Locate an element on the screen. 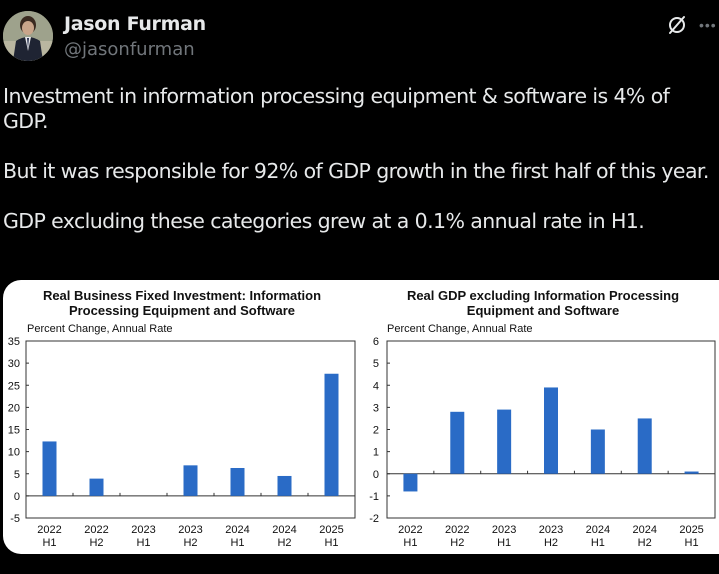 The image size is (719, 574). y-tick-label: 4 is located at coordinates (376, 386).